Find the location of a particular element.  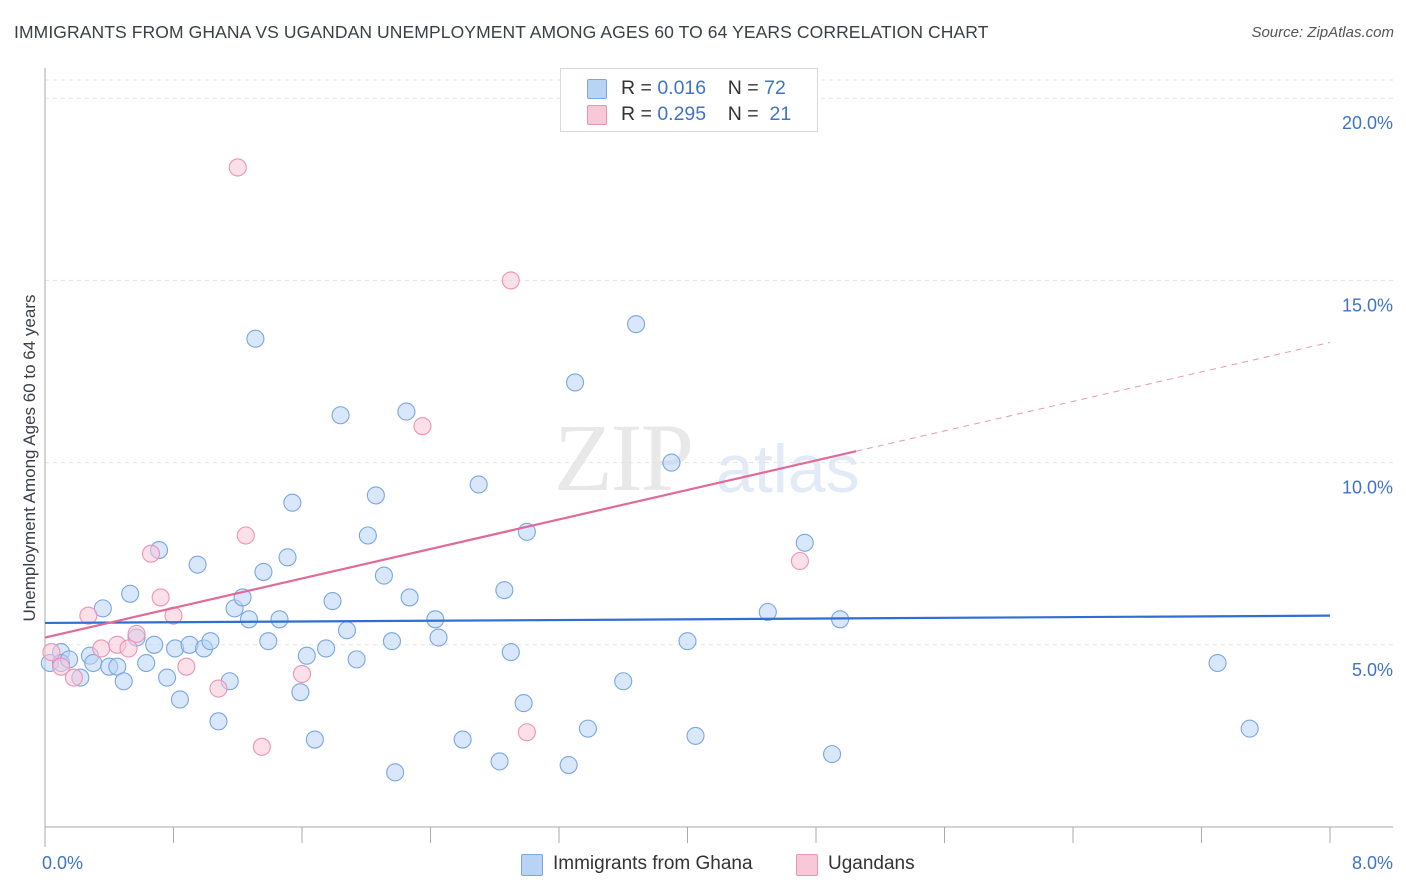

y-tick-label: 10.0% is located at coordinates (1367, 488).